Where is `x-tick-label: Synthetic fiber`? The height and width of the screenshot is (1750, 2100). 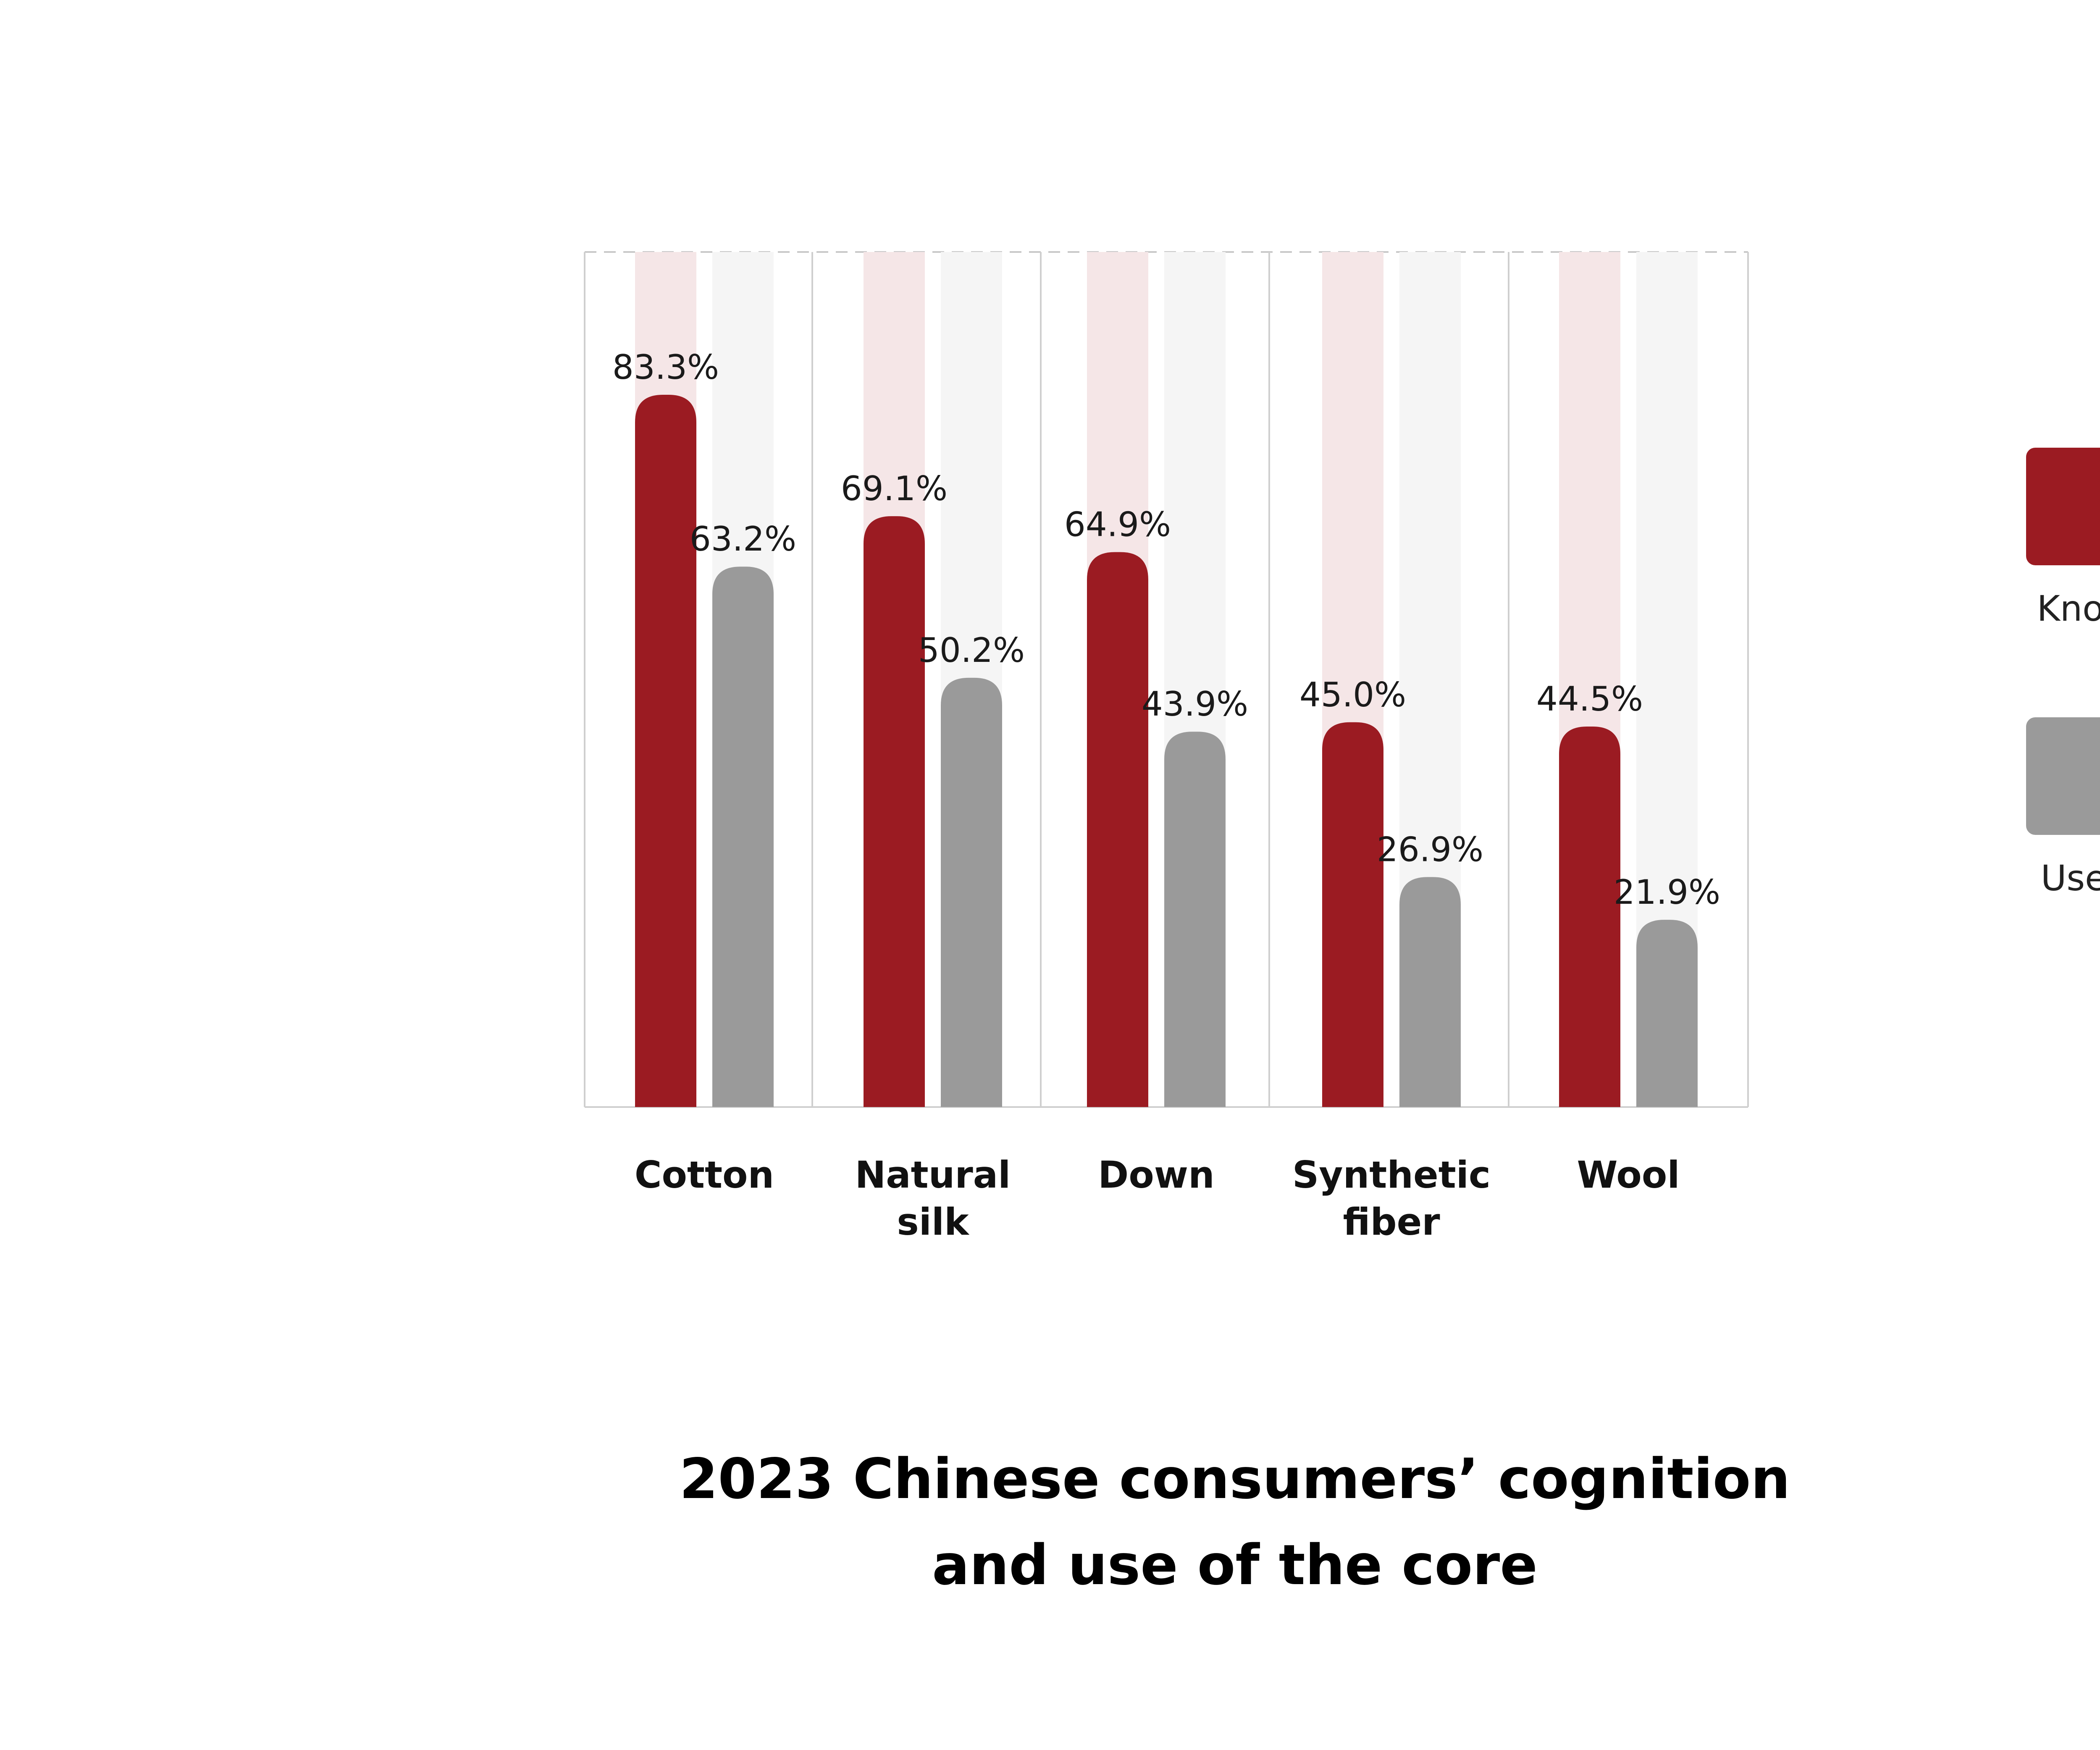
x-tick-label: Synthetic fiber is located at coordinates (1391, 1198).